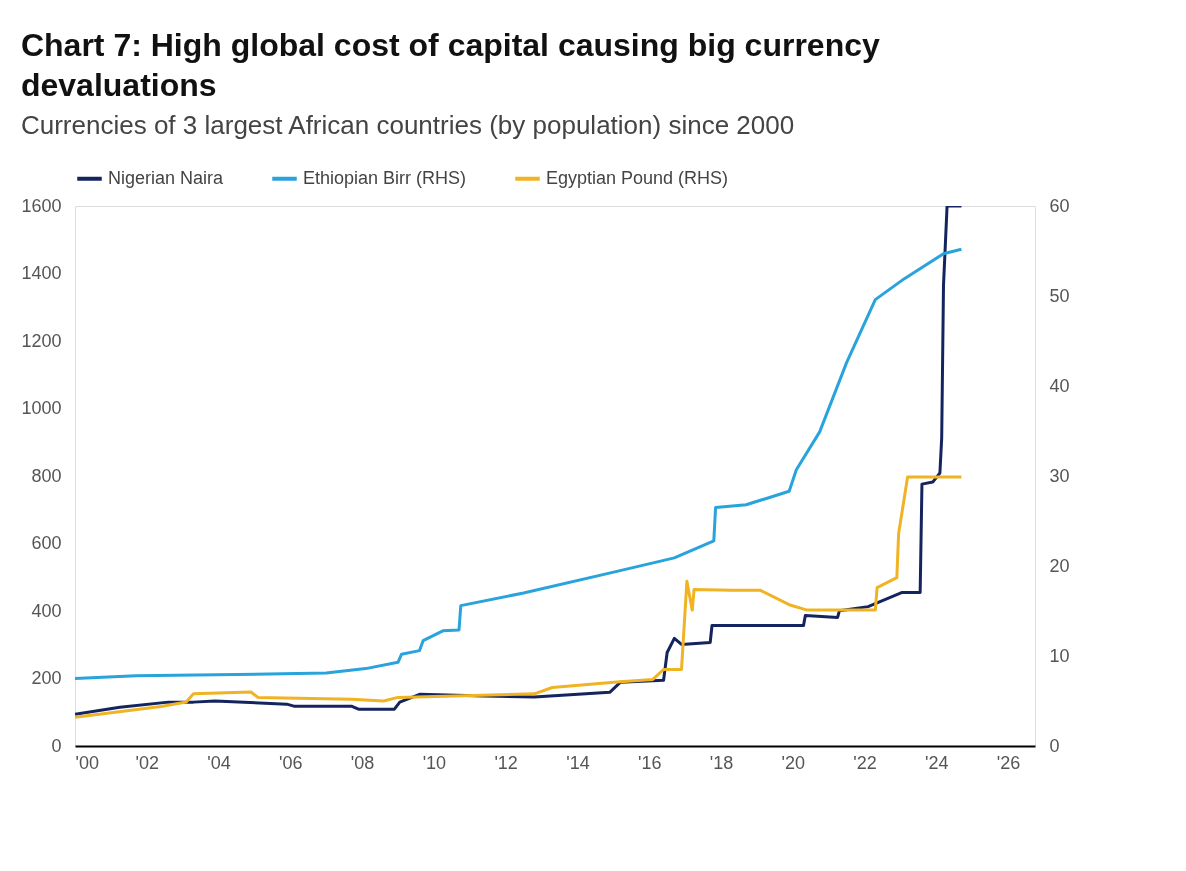 The height and width of the screenshot is (871, 1186). I want to click on x-tick-label: '22, so click(865, 762).